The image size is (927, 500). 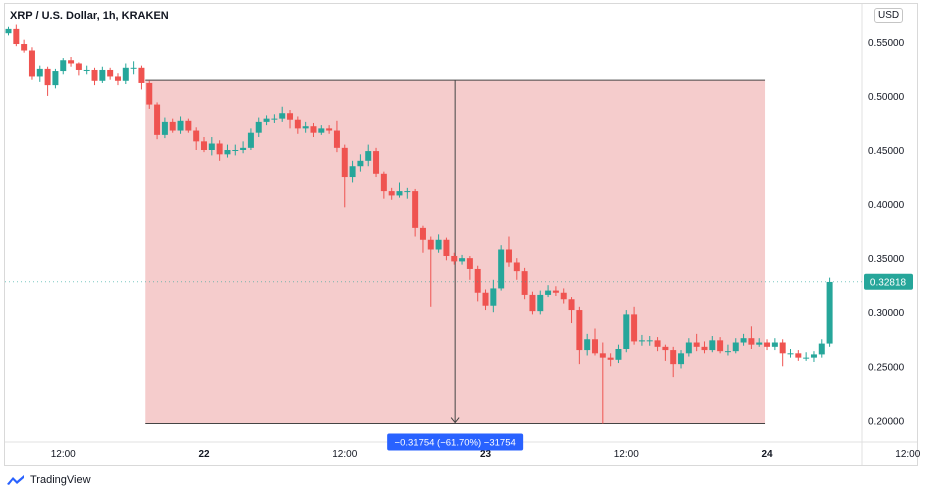 I want to click on currency-button: USD, so click(x=889, y=15).